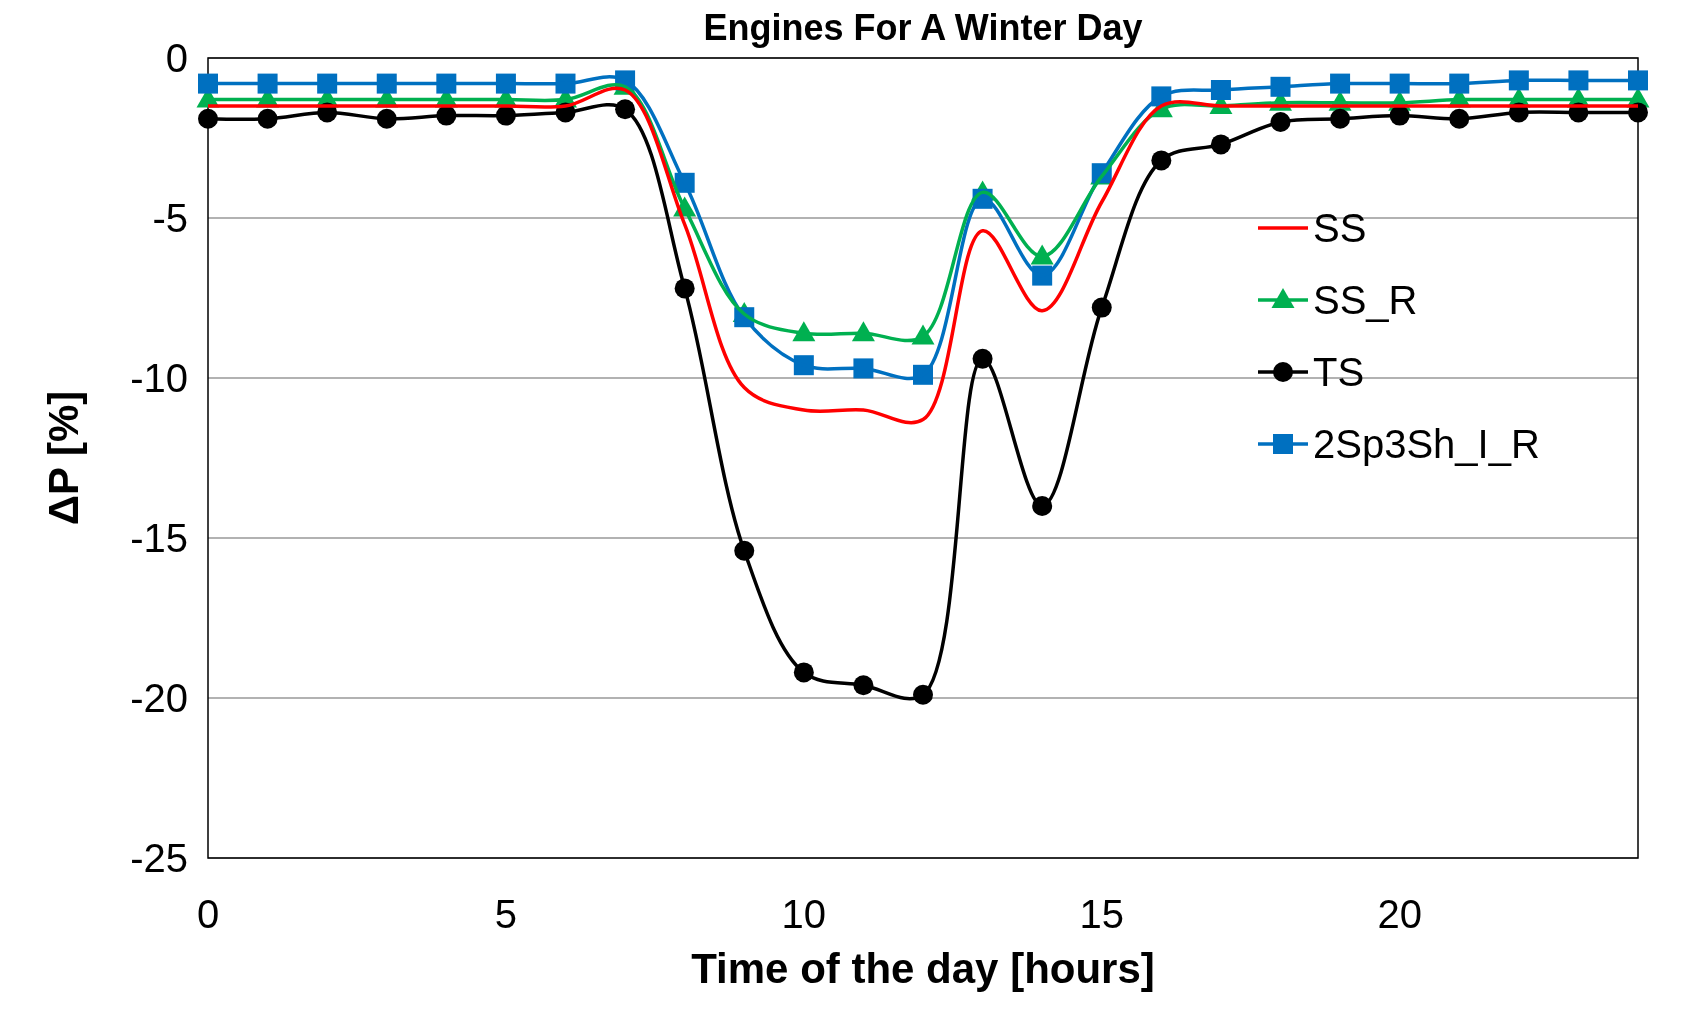 The width and height of the screenshot is (1708, 1015). Describe the element at coordinates (159, 858) in the screenshot. I see `y-tick-label: -25` at that location.